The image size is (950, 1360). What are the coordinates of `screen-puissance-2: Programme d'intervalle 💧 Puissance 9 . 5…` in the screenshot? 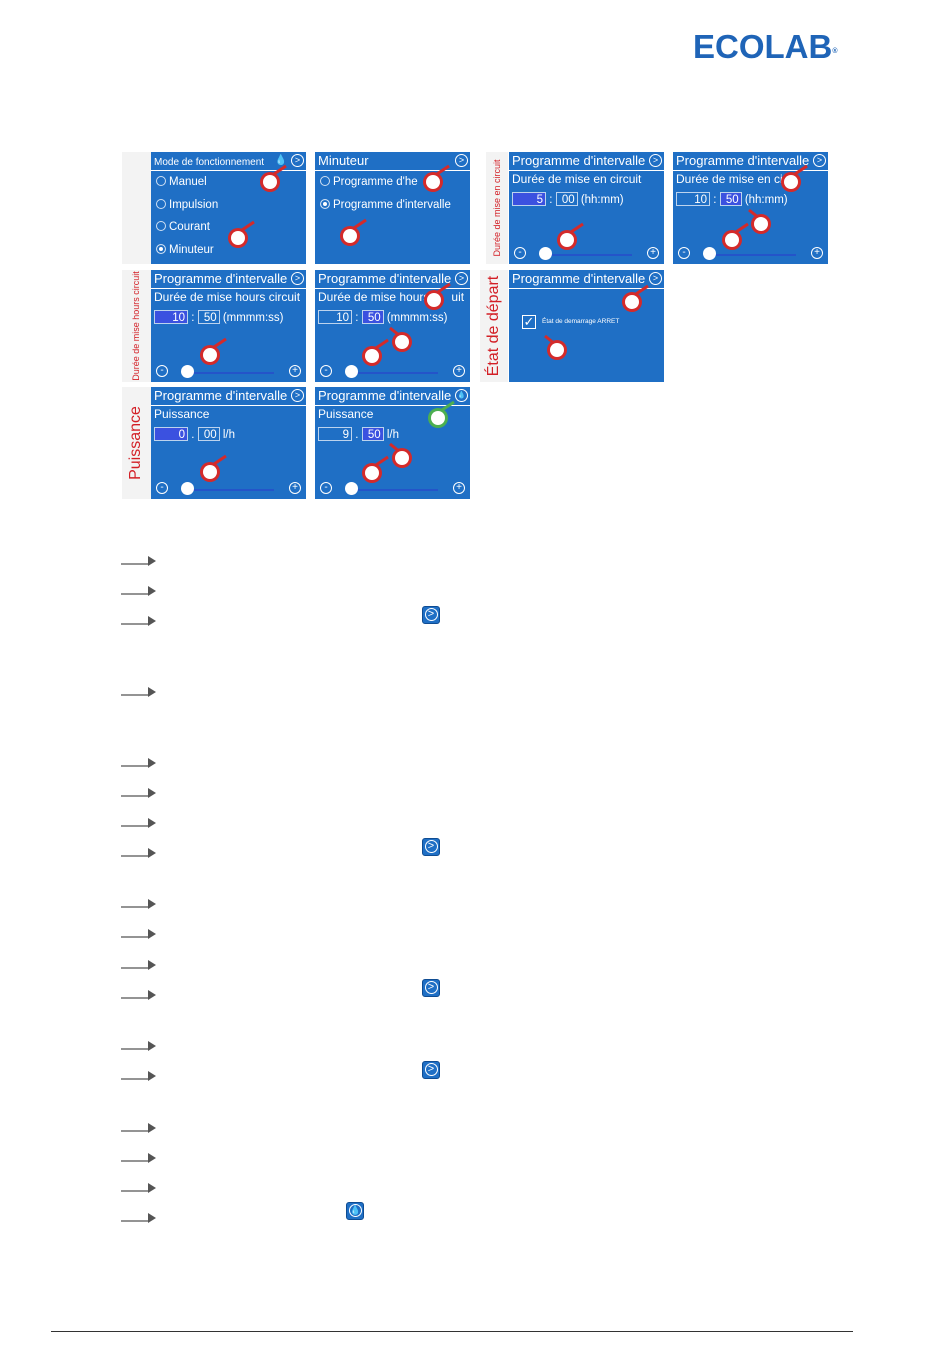 It's located at (392, 443).